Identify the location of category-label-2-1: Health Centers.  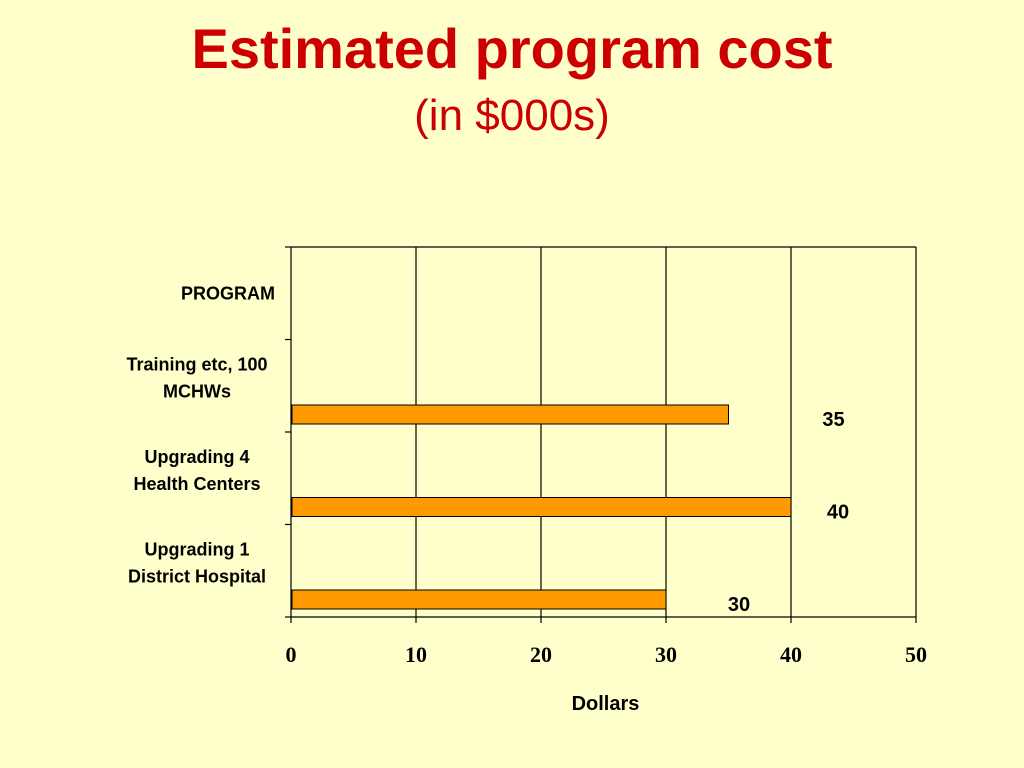
(196, 484).